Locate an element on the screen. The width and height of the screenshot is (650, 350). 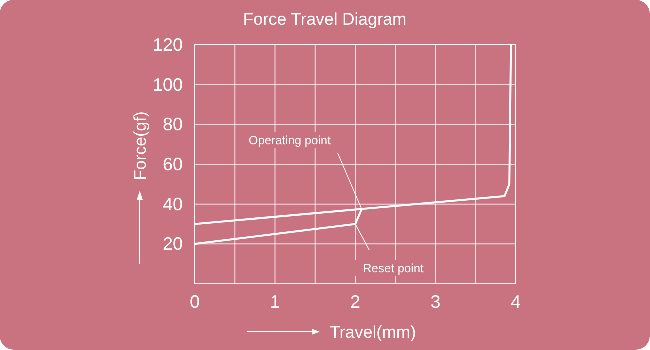
y-tick-label: 60 is located at coordinates (172, 164).